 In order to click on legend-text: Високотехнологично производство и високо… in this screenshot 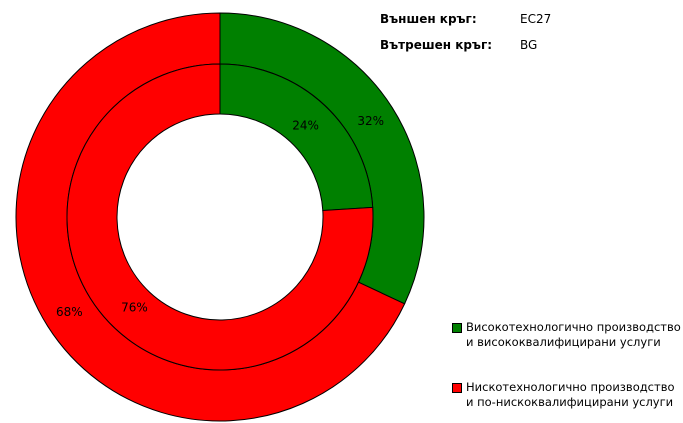, I will do `click(573, 334)`.